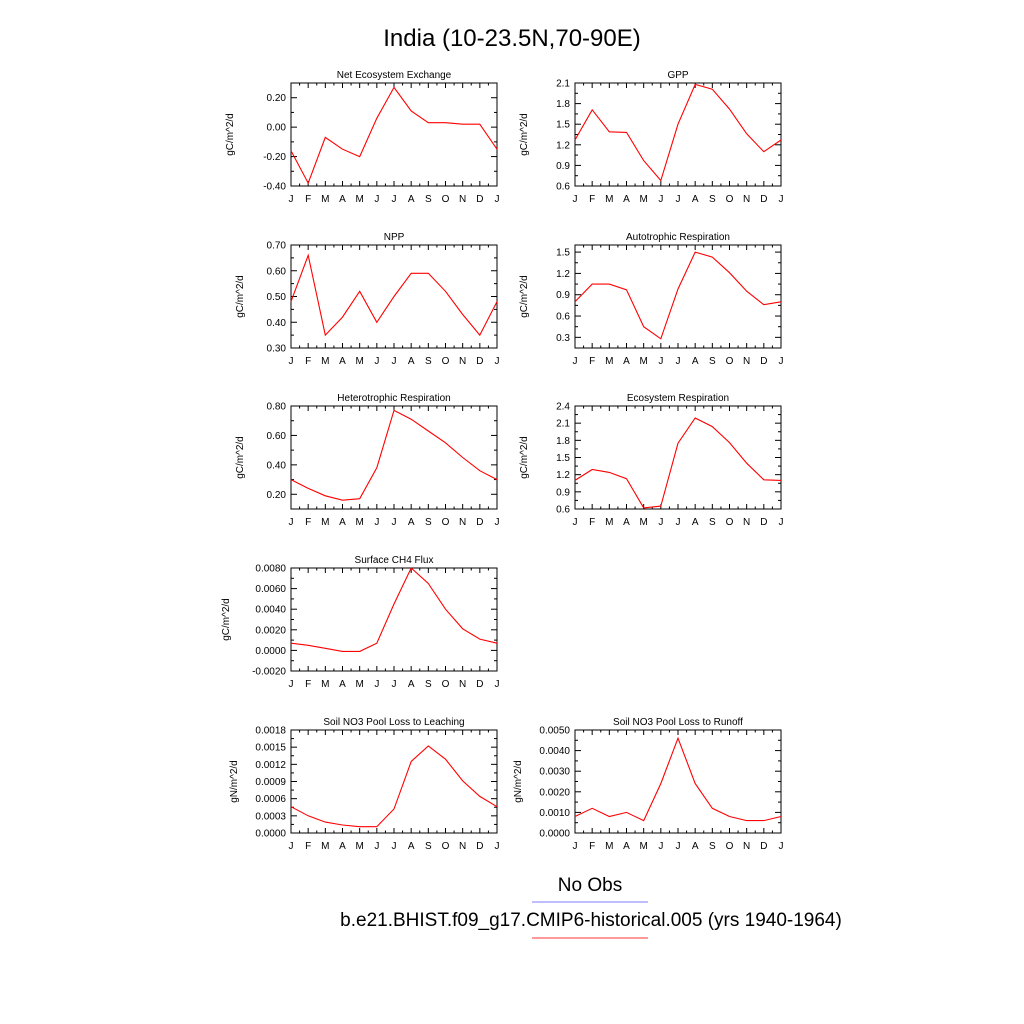 The image size is (1024, 1024). I want to click on y-tick-label: 1.8, so click(563, 441).